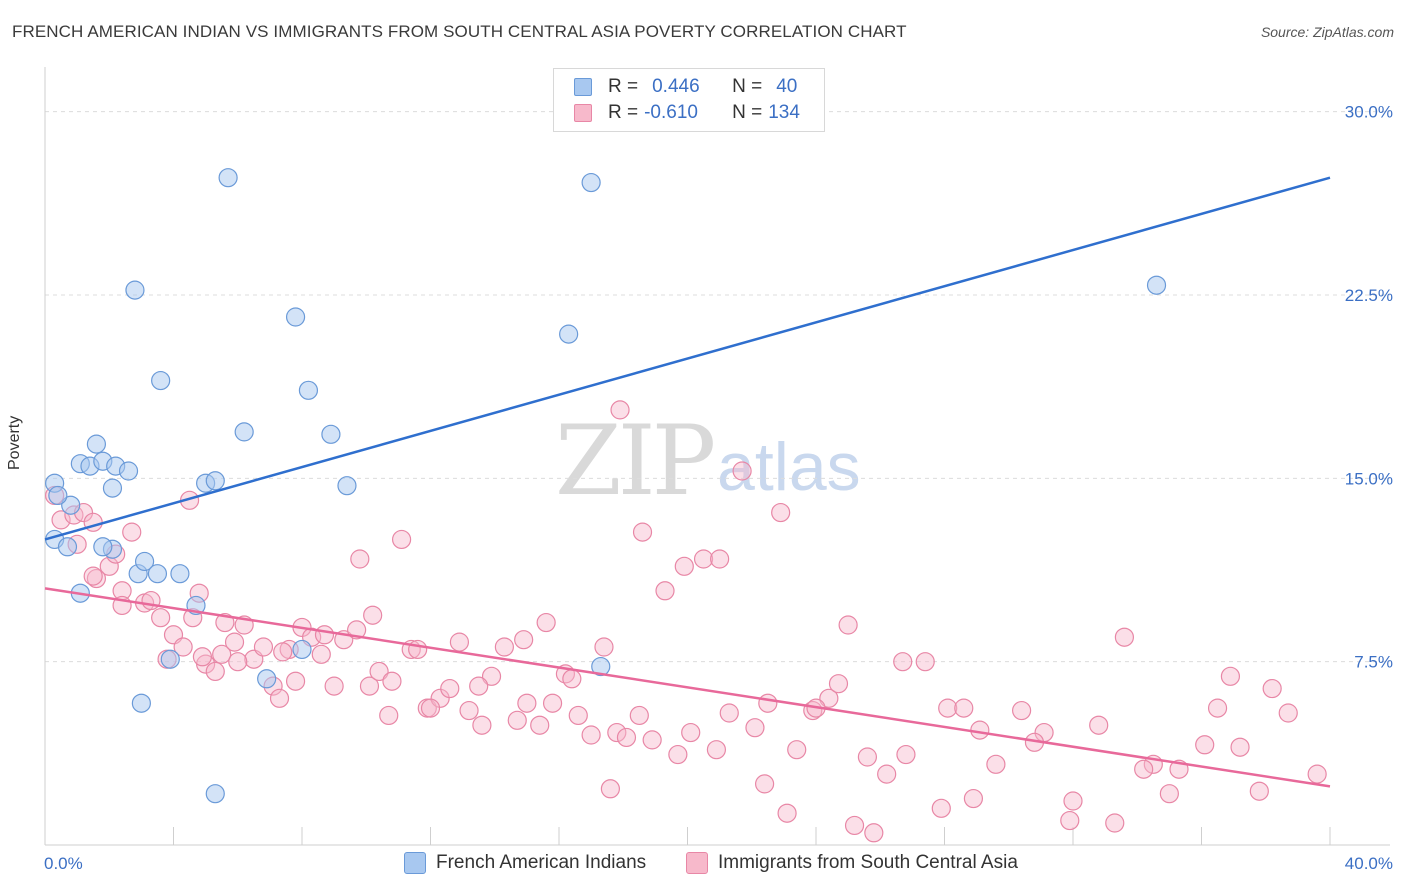 This screenshot has height=892, width=1406. I want to click on legend-n-label: N =, so click(747, 112).